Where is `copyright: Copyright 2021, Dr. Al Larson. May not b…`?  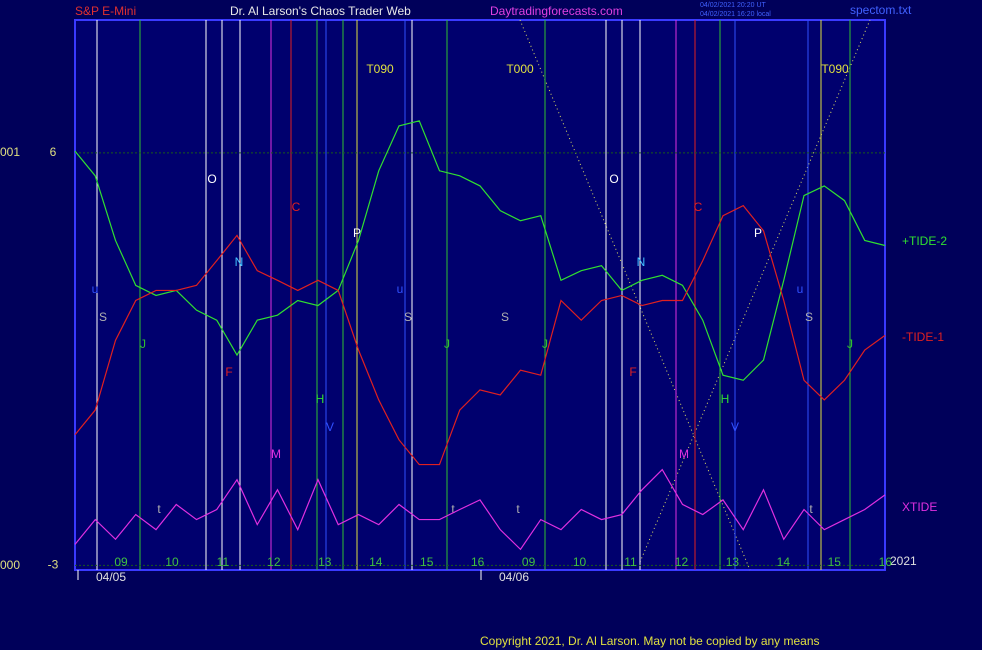 copyright: Copyright 2021, Dr. Al Larson. May not b… is located at coordinates (650, 641).